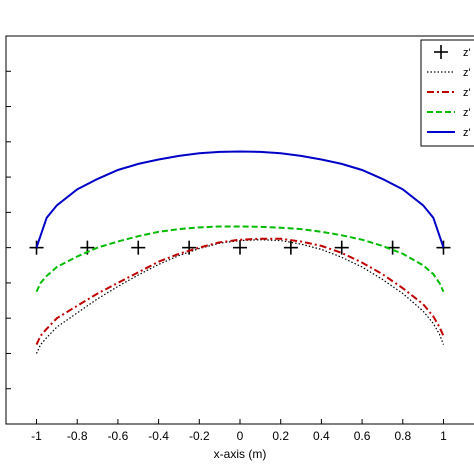  What do you see at coordinates (402, 436) in the screenshot?
I see `x-tick-label: 0.8` at bounding box center [402, 436].